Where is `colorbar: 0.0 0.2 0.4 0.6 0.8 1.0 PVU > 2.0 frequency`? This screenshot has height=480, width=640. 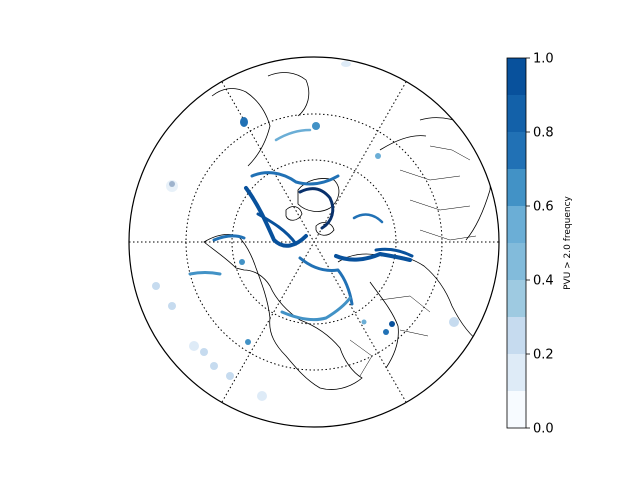 colorbar: 0.0 0.2 0.4 0.6 0.8 1.0 PVU > 2.0 frequency is located at coordinates (539, 244).